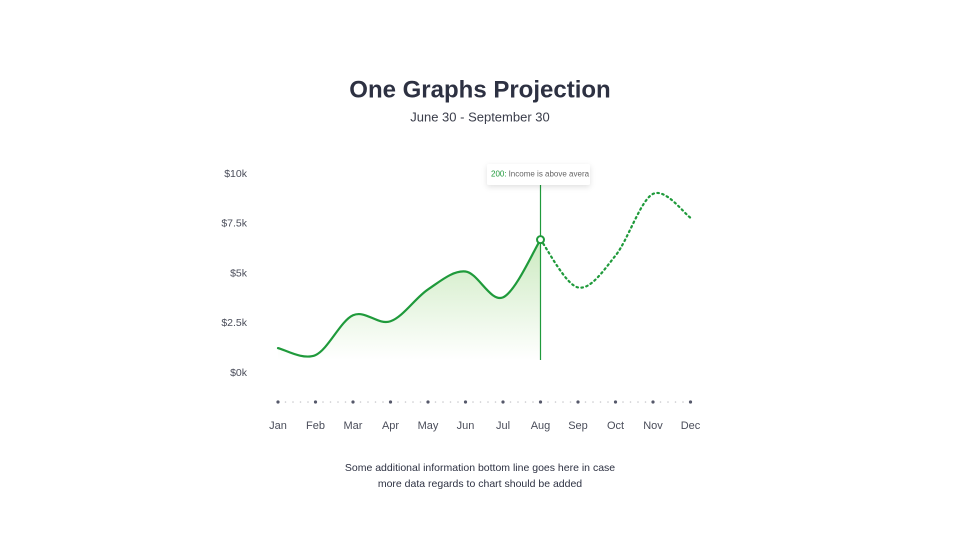 This screenshot has width=960, height=545. What do you see at coordinates (390, 426) in the screenshot?
I see `x-tick-label: Apr` at bounding box center [390, 426].